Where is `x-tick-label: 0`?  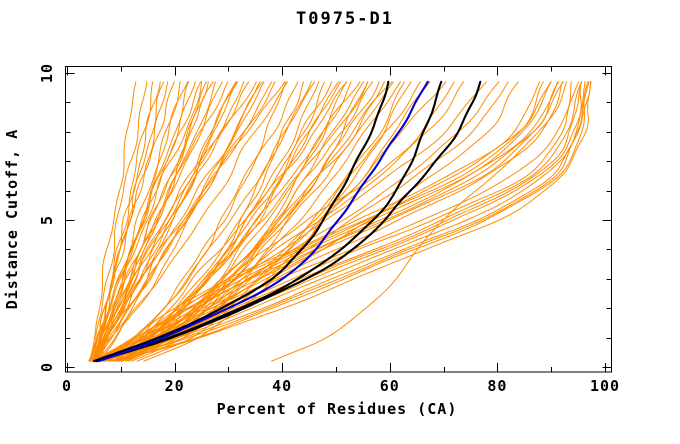 x-tick-label: 0 is located at coordinates (67, 386).